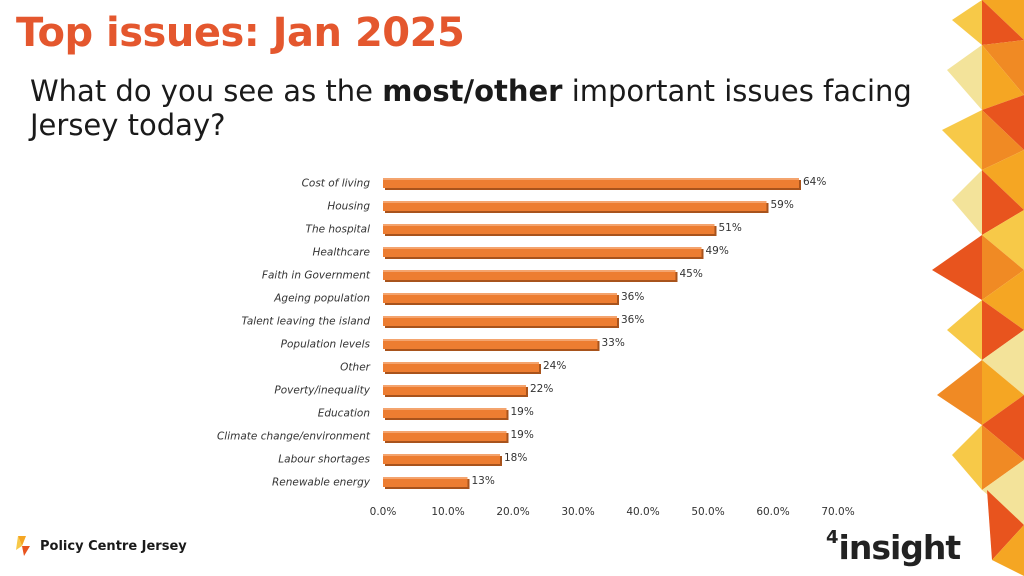 The width and height of the screenshot is (1024, 576). What do you see at coordinates (541, 389) in the screenshot?
I see `data-label: 22%` at bounding box center [541, 389].